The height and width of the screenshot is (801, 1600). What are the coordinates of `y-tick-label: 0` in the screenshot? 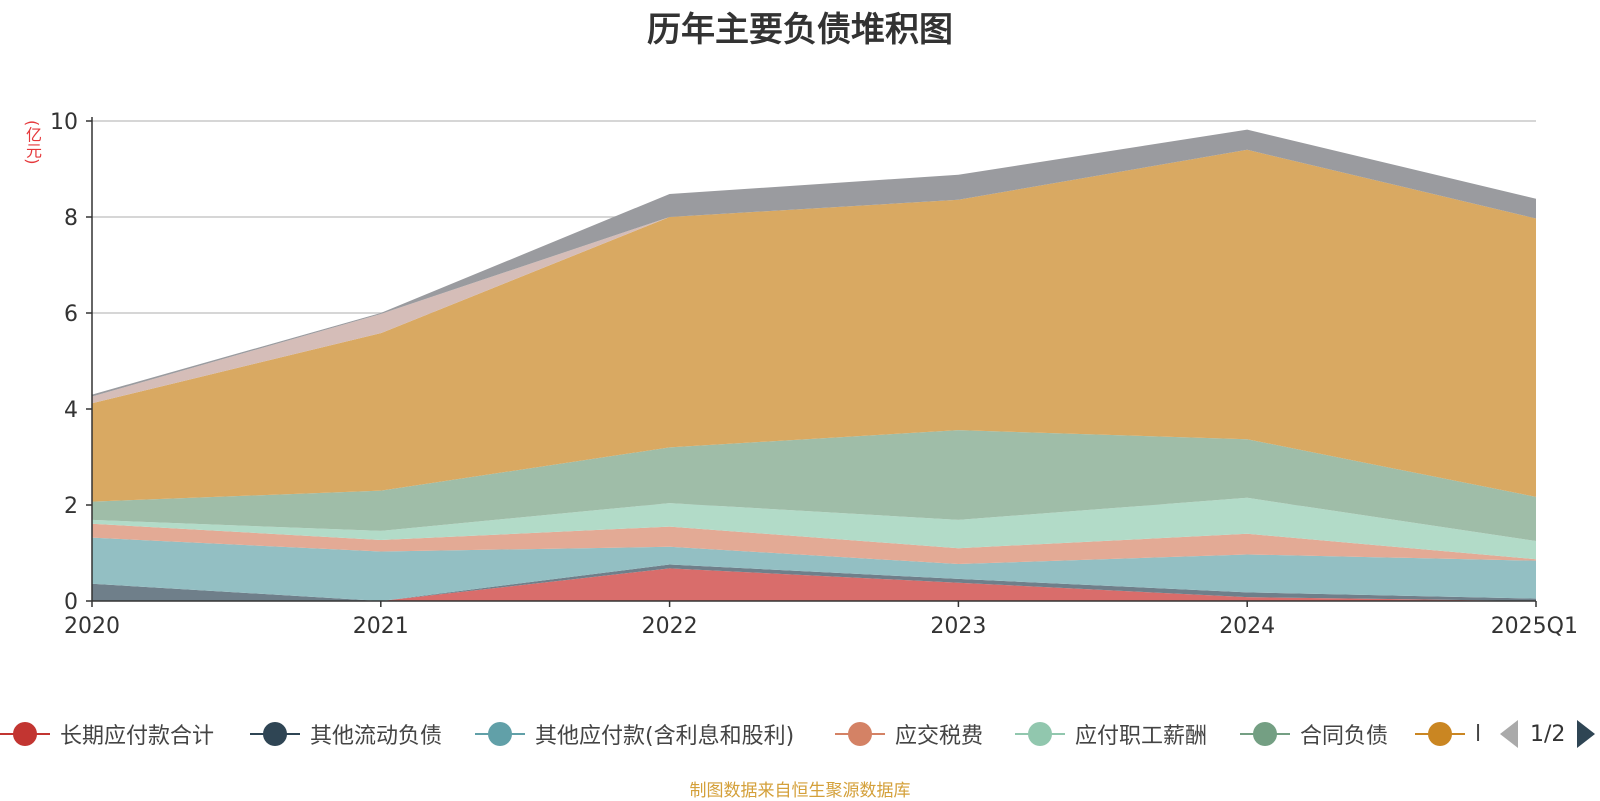 It's located at (71, 602).